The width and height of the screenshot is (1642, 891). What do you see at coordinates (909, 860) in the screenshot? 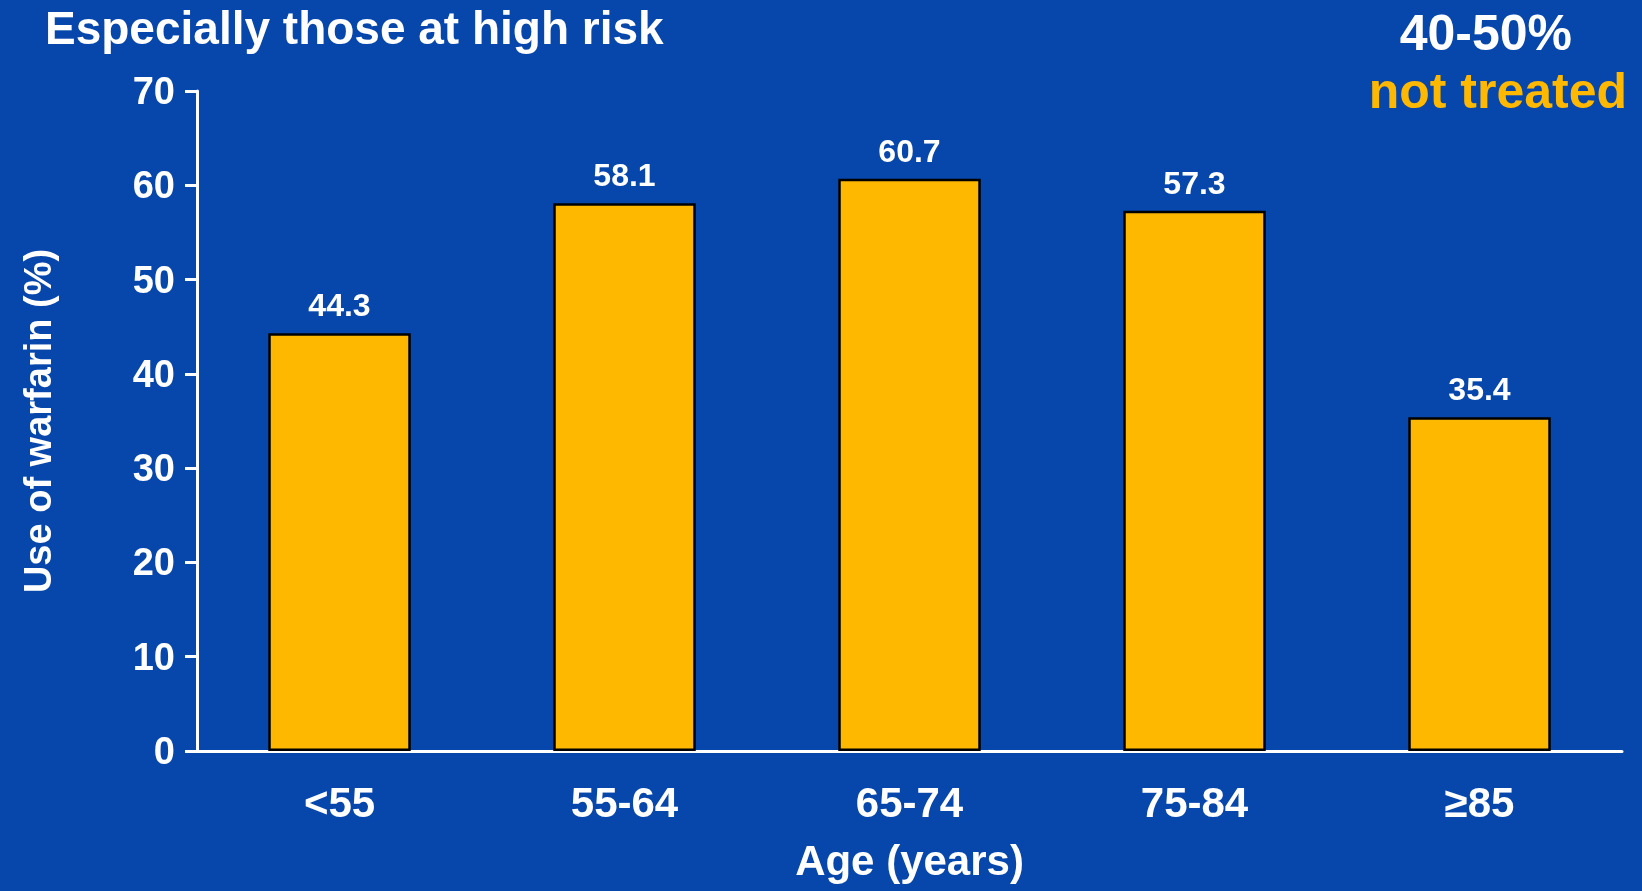
I see `x-axis-title: Age (years)` at bounding box center [909, 860].